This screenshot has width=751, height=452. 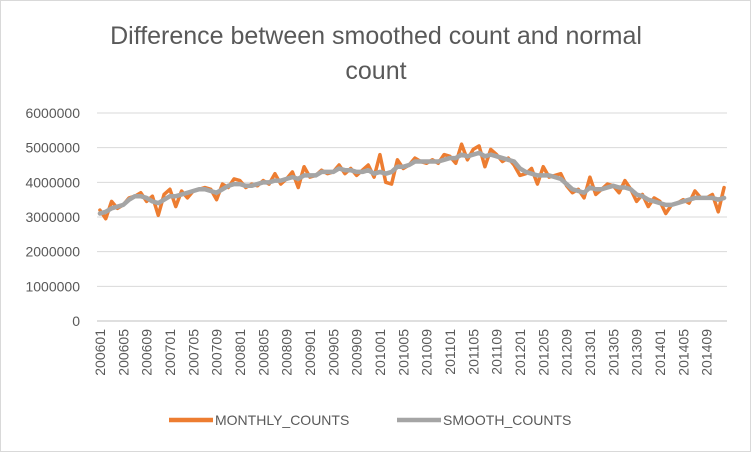 I want to click on x-tick-label: 200809, so click(x=287, y=352).